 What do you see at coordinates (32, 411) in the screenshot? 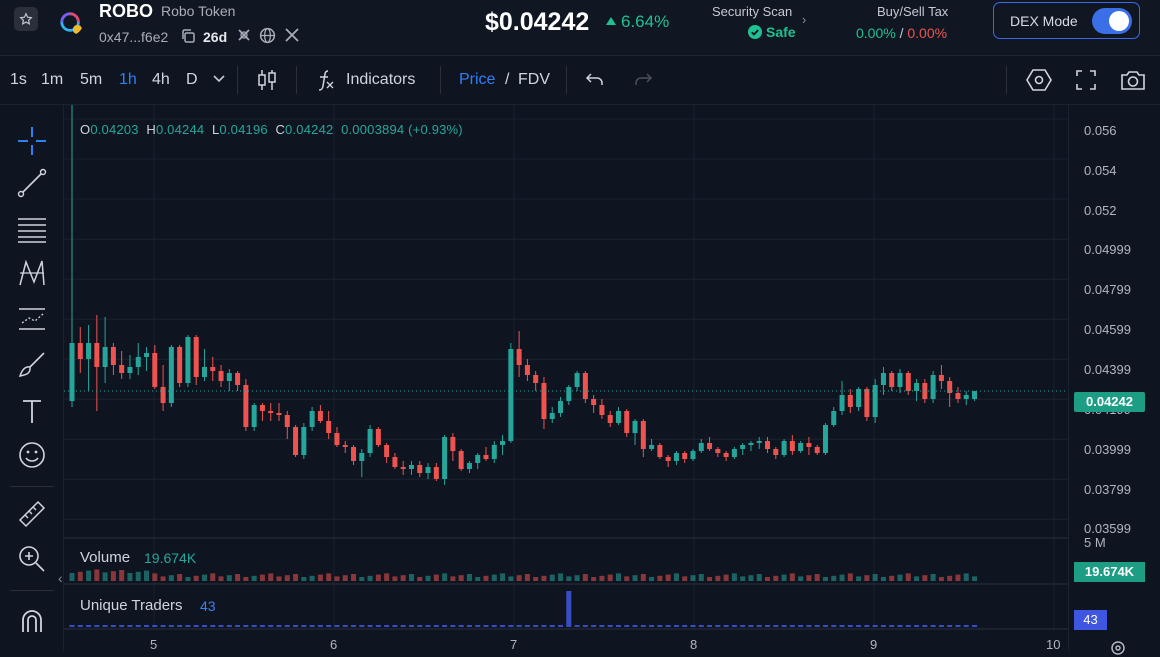
I see `text-tool-icon` at bounding box center [32, 411].